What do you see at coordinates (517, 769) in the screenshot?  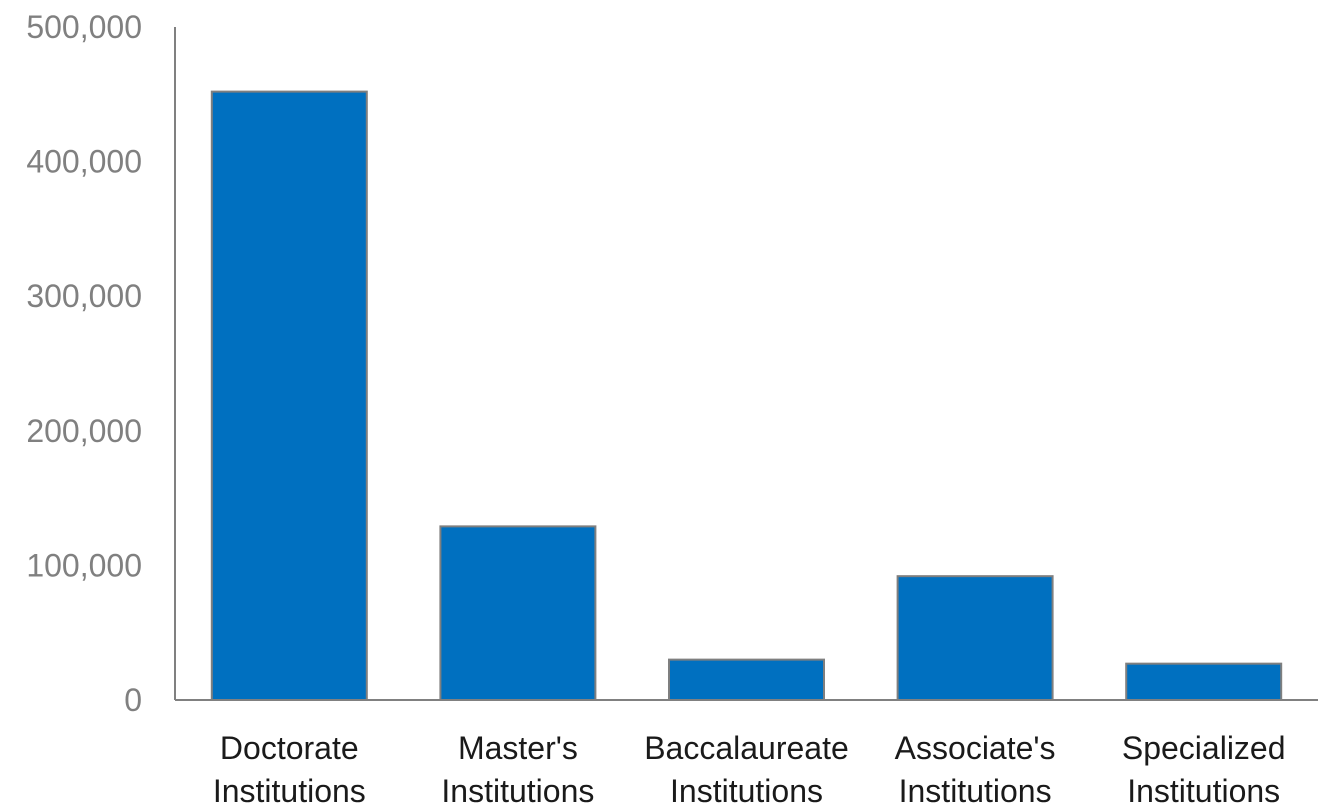 I see `x-tick-label: Master's Institutions` at bounding box center [517, 769].